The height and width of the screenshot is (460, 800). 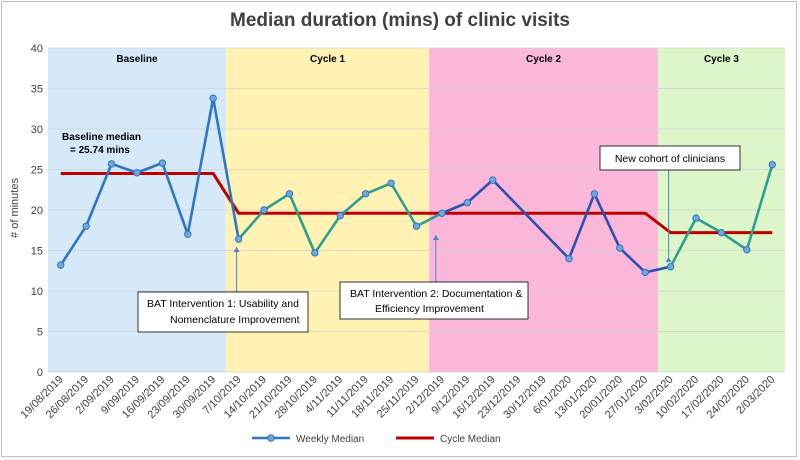 I want to click on y-tick-label: 30, so click(x=37, y=130).